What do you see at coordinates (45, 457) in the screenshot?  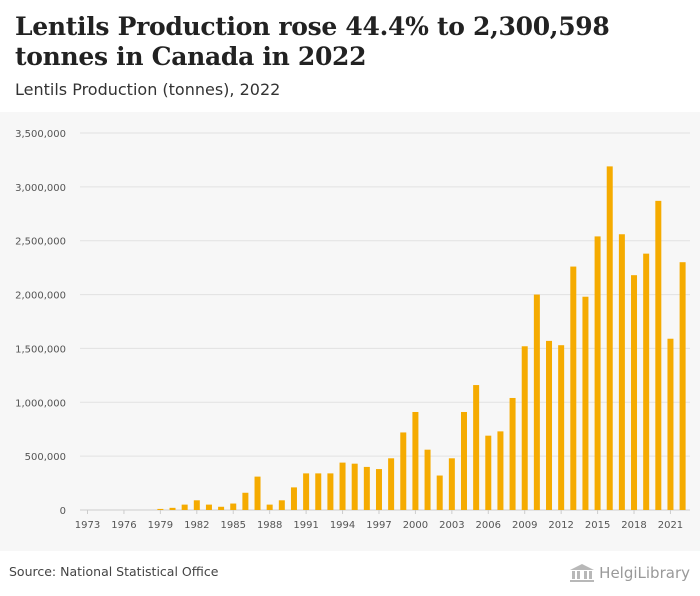 I see `y-tick-label: 500,000` at bounding box center [45, 457].